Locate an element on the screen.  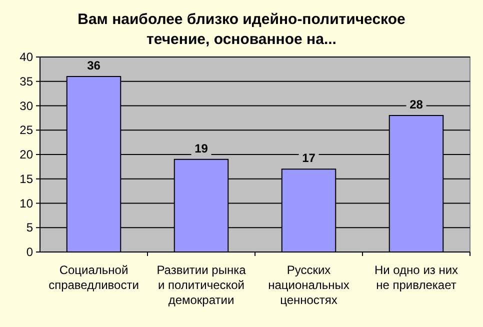
data-label: 28 is located at coordinates (417, 105).